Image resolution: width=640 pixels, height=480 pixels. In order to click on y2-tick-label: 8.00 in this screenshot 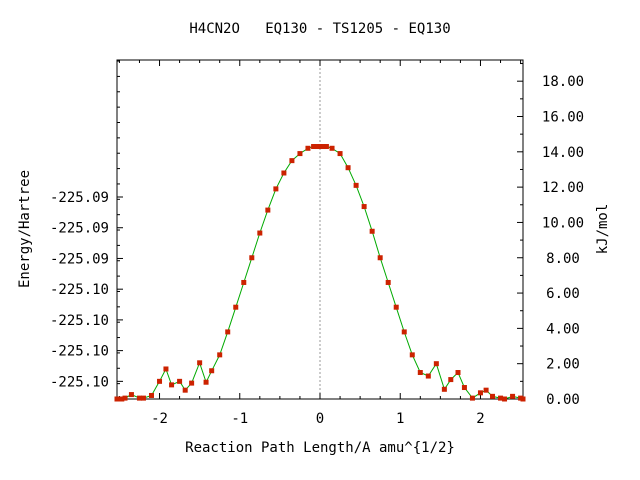, I will do `click(563, 259)`.